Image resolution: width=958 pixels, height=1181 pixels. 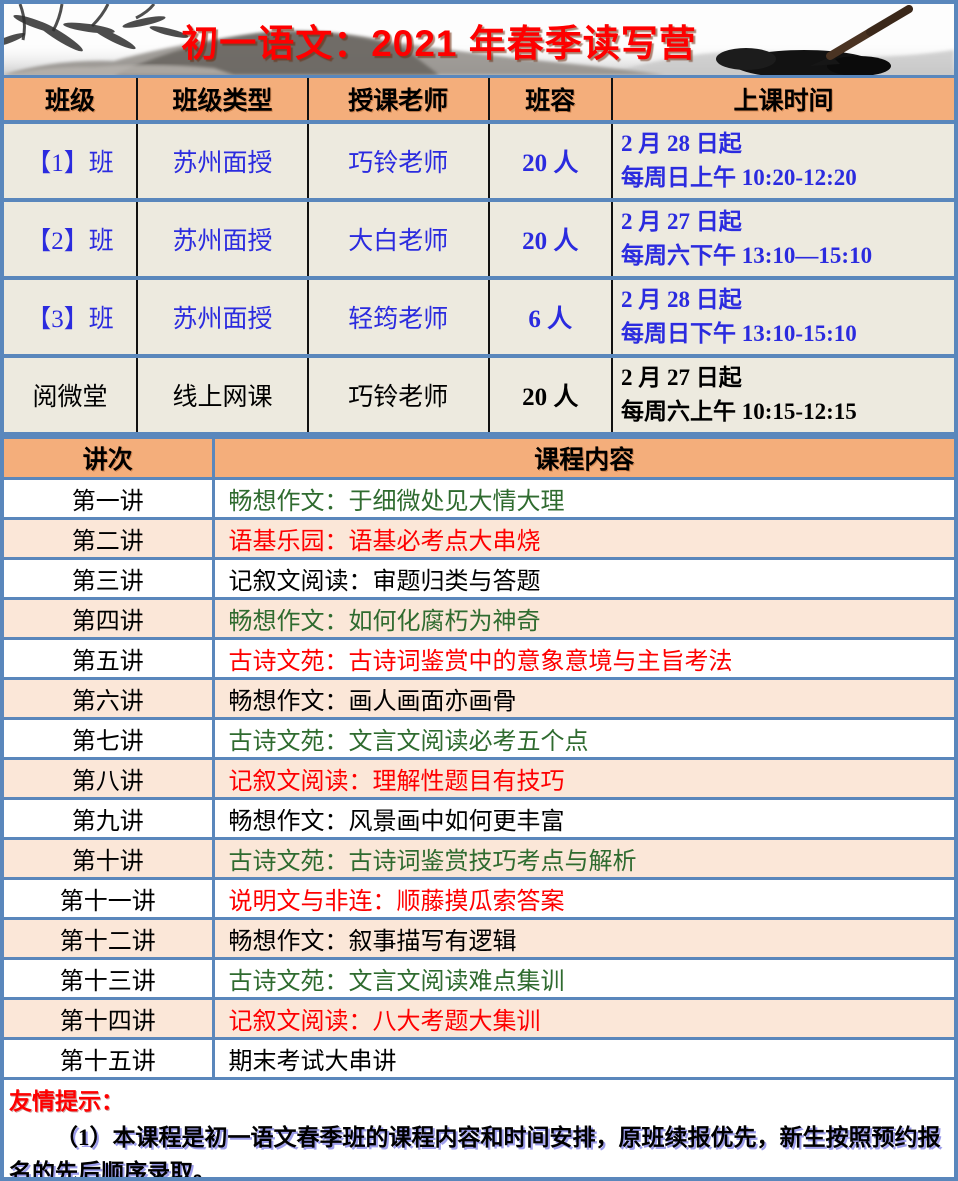 I want to click on lecture-number: 第十一讲, so click(x=109, y=898).